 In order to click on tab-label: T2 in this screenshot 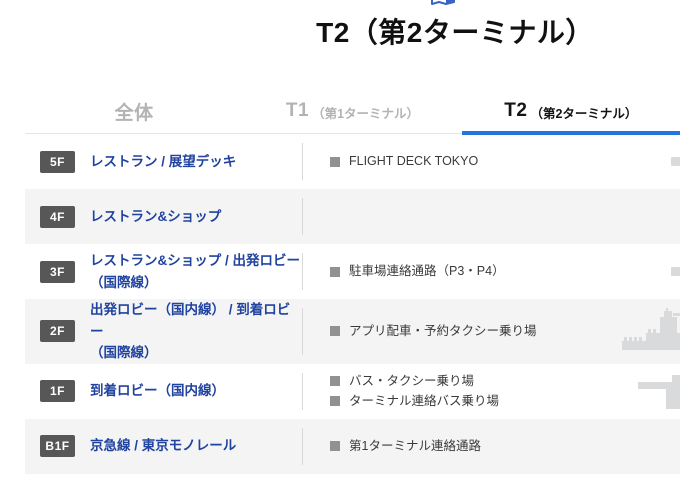, I will do `click(516, 110)`.